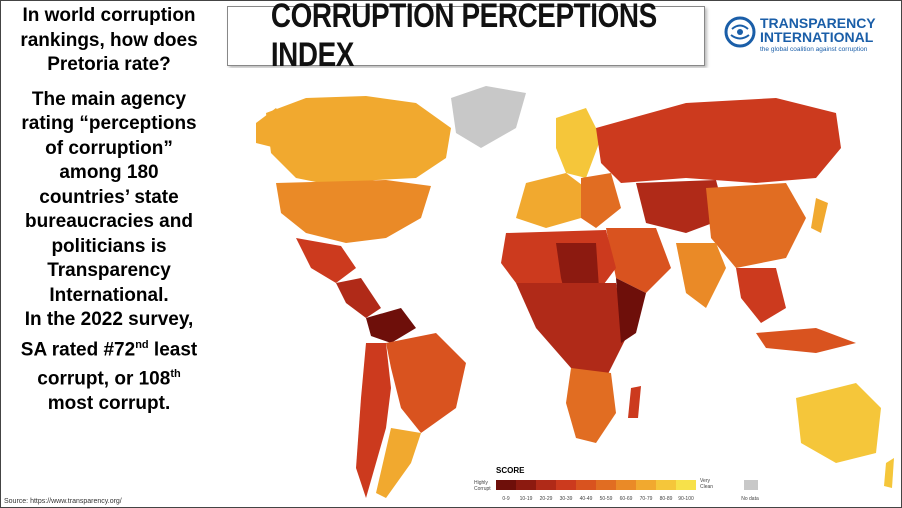  Describe the element at coordinates (391, 325) in the screenshot. I see `venezuela-region` at that location.